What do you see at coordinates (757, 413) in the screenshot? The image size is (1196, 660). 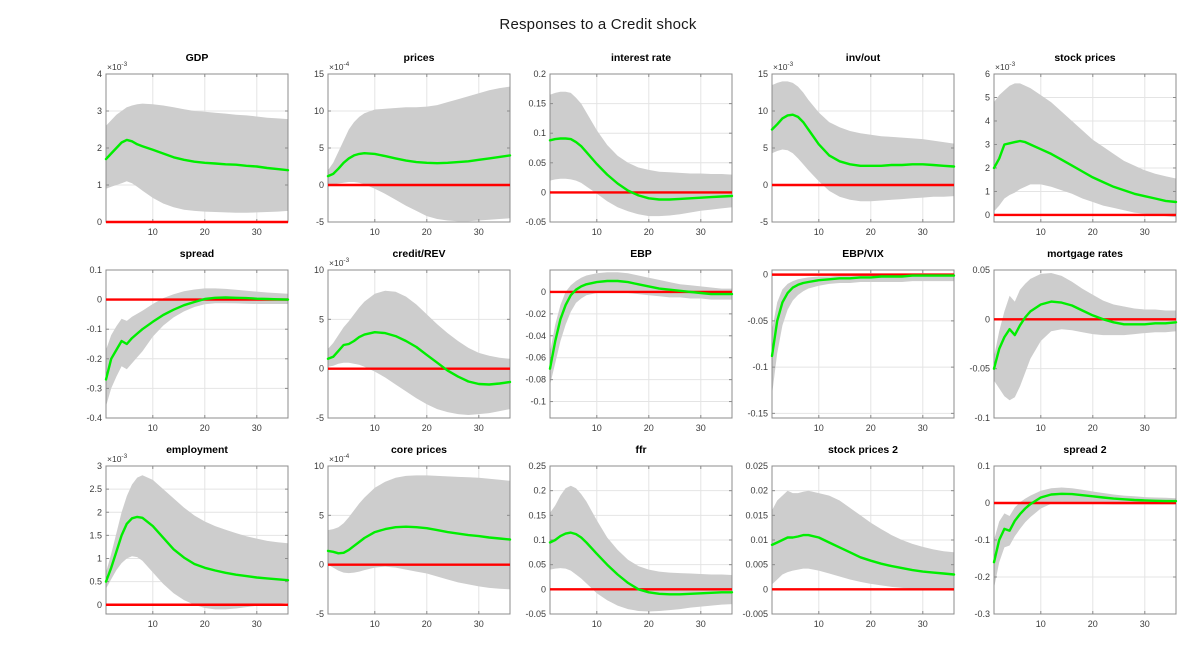 I see `y-tick-label: -0.15` at bounding box center [757, 413].